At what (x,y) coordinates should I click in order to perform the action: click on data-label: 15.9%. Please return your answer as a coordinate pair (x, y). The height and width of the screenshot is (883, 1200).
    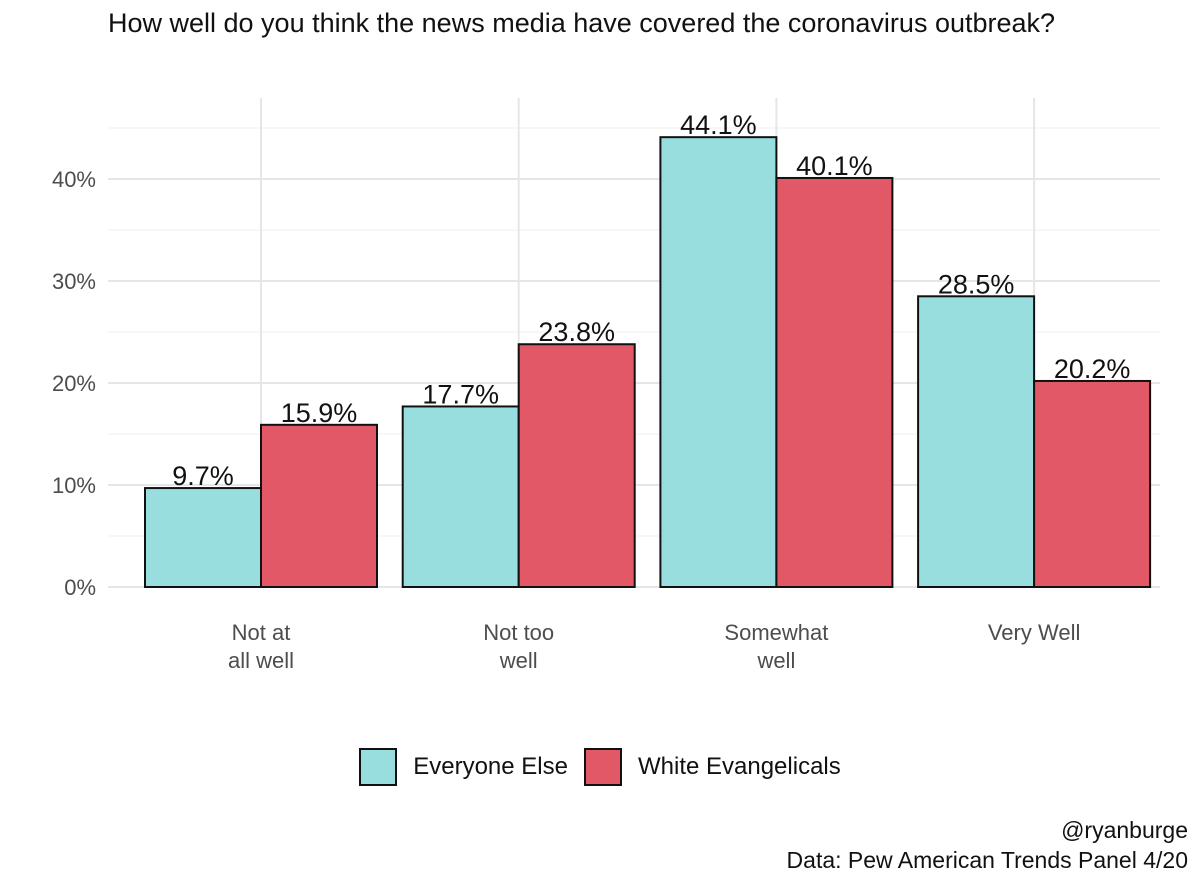
    Looking at the image, I should click on (319, 413).